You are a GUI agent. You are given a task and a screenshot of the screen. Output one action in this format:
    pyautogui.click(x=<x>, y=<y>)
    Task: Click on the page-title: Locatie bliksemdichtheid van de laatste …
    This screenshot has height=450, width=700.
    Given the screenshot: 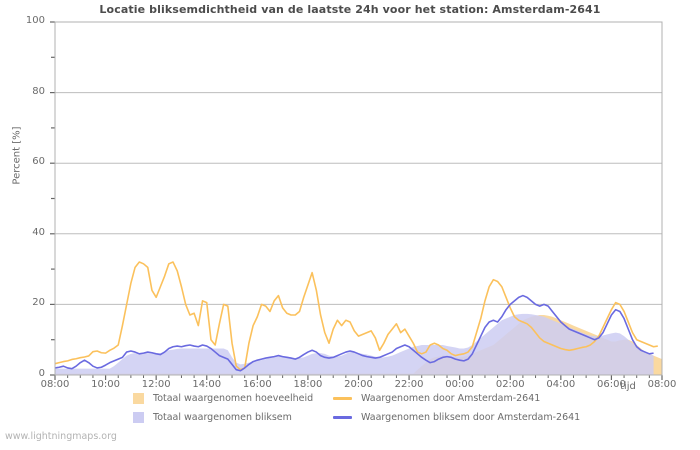 What is the action you would take?
    pyautogui.click(x=350, y=9)
    